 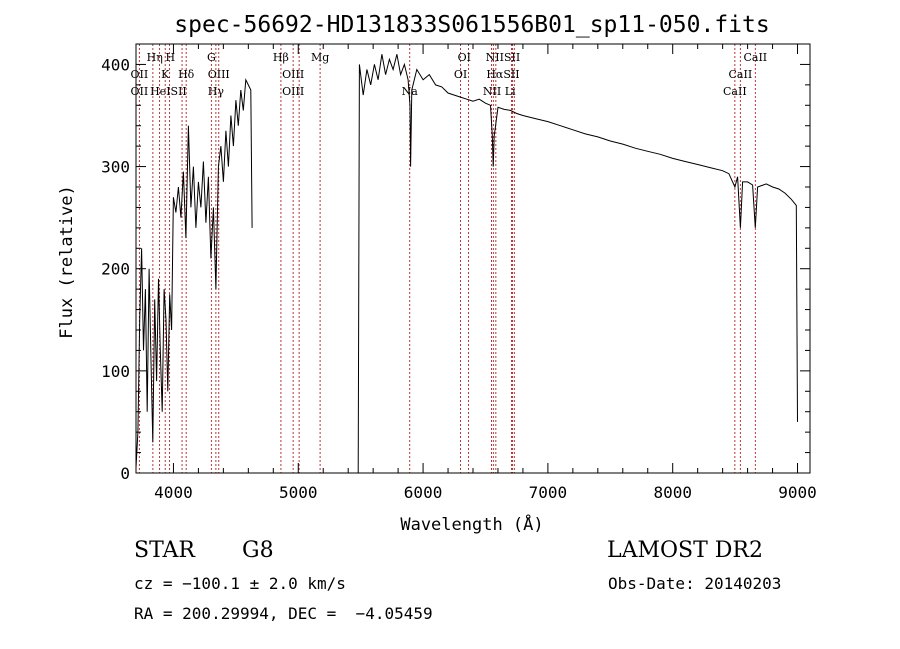 What do you see at coordinates (502, 74) in the screenshot?
I see `line-label: HαSII` at bounding box center [502, 74].